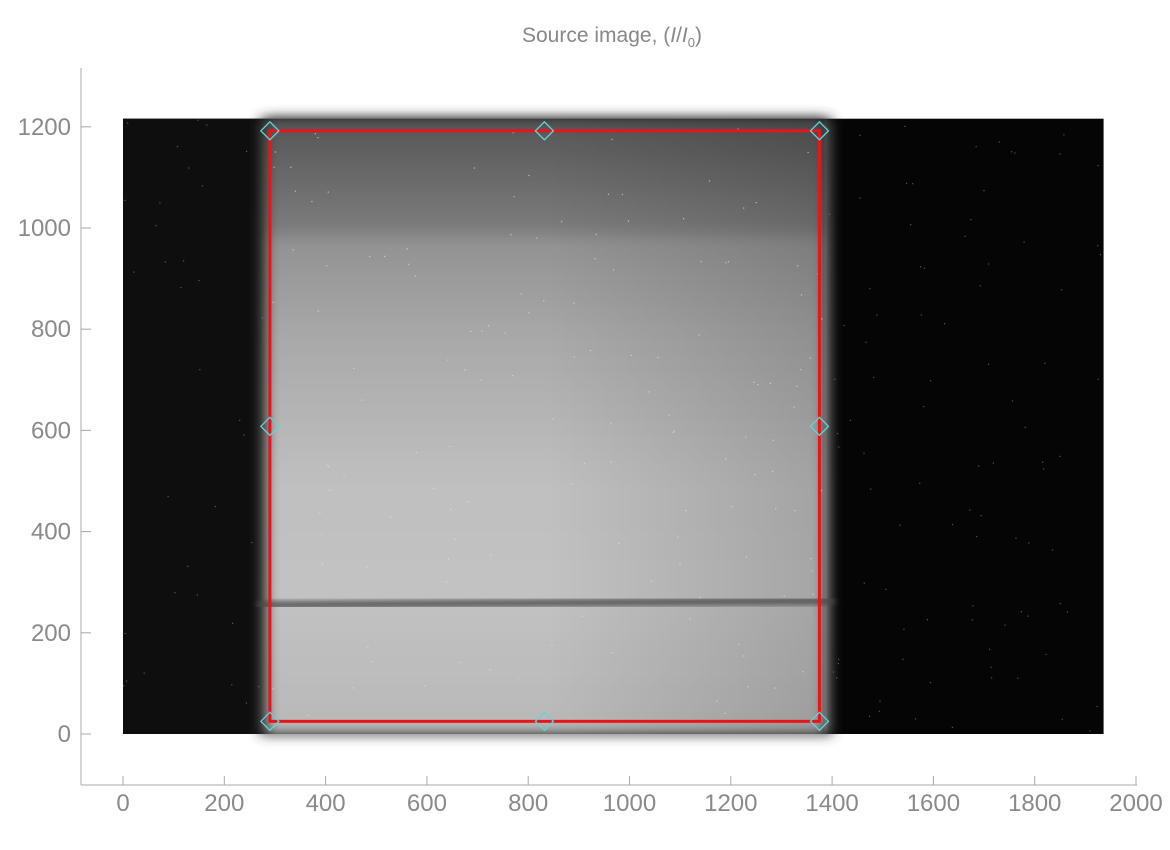 The width and height of the screenshot is (1170, 850). Describe the element at coordinates (64, 734) in the screenshot. I see `y-tick-label: 0` at that location.